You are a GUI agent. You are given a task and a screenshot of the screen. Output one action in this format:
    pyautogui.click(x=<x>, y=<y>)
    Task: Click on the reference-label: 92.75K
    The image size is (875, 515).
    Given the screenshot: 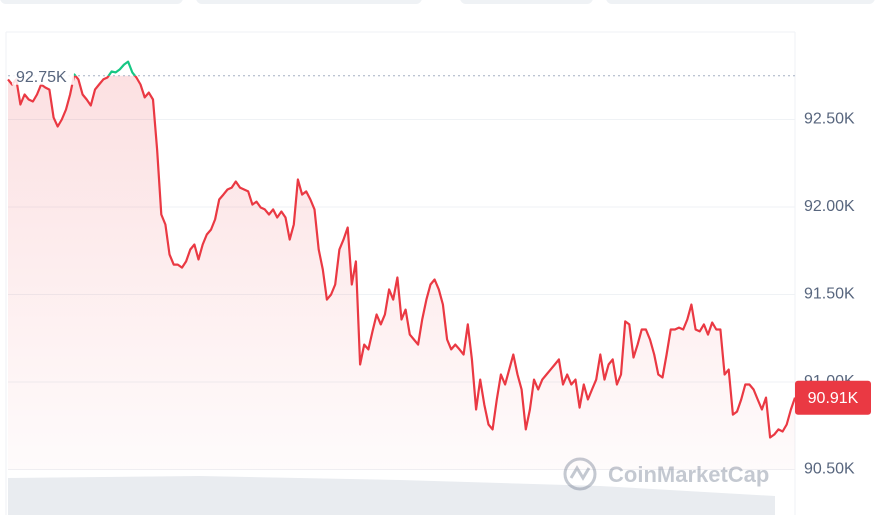 What is the action you would take?
    pyautogui.click(x=41, y=77)
    